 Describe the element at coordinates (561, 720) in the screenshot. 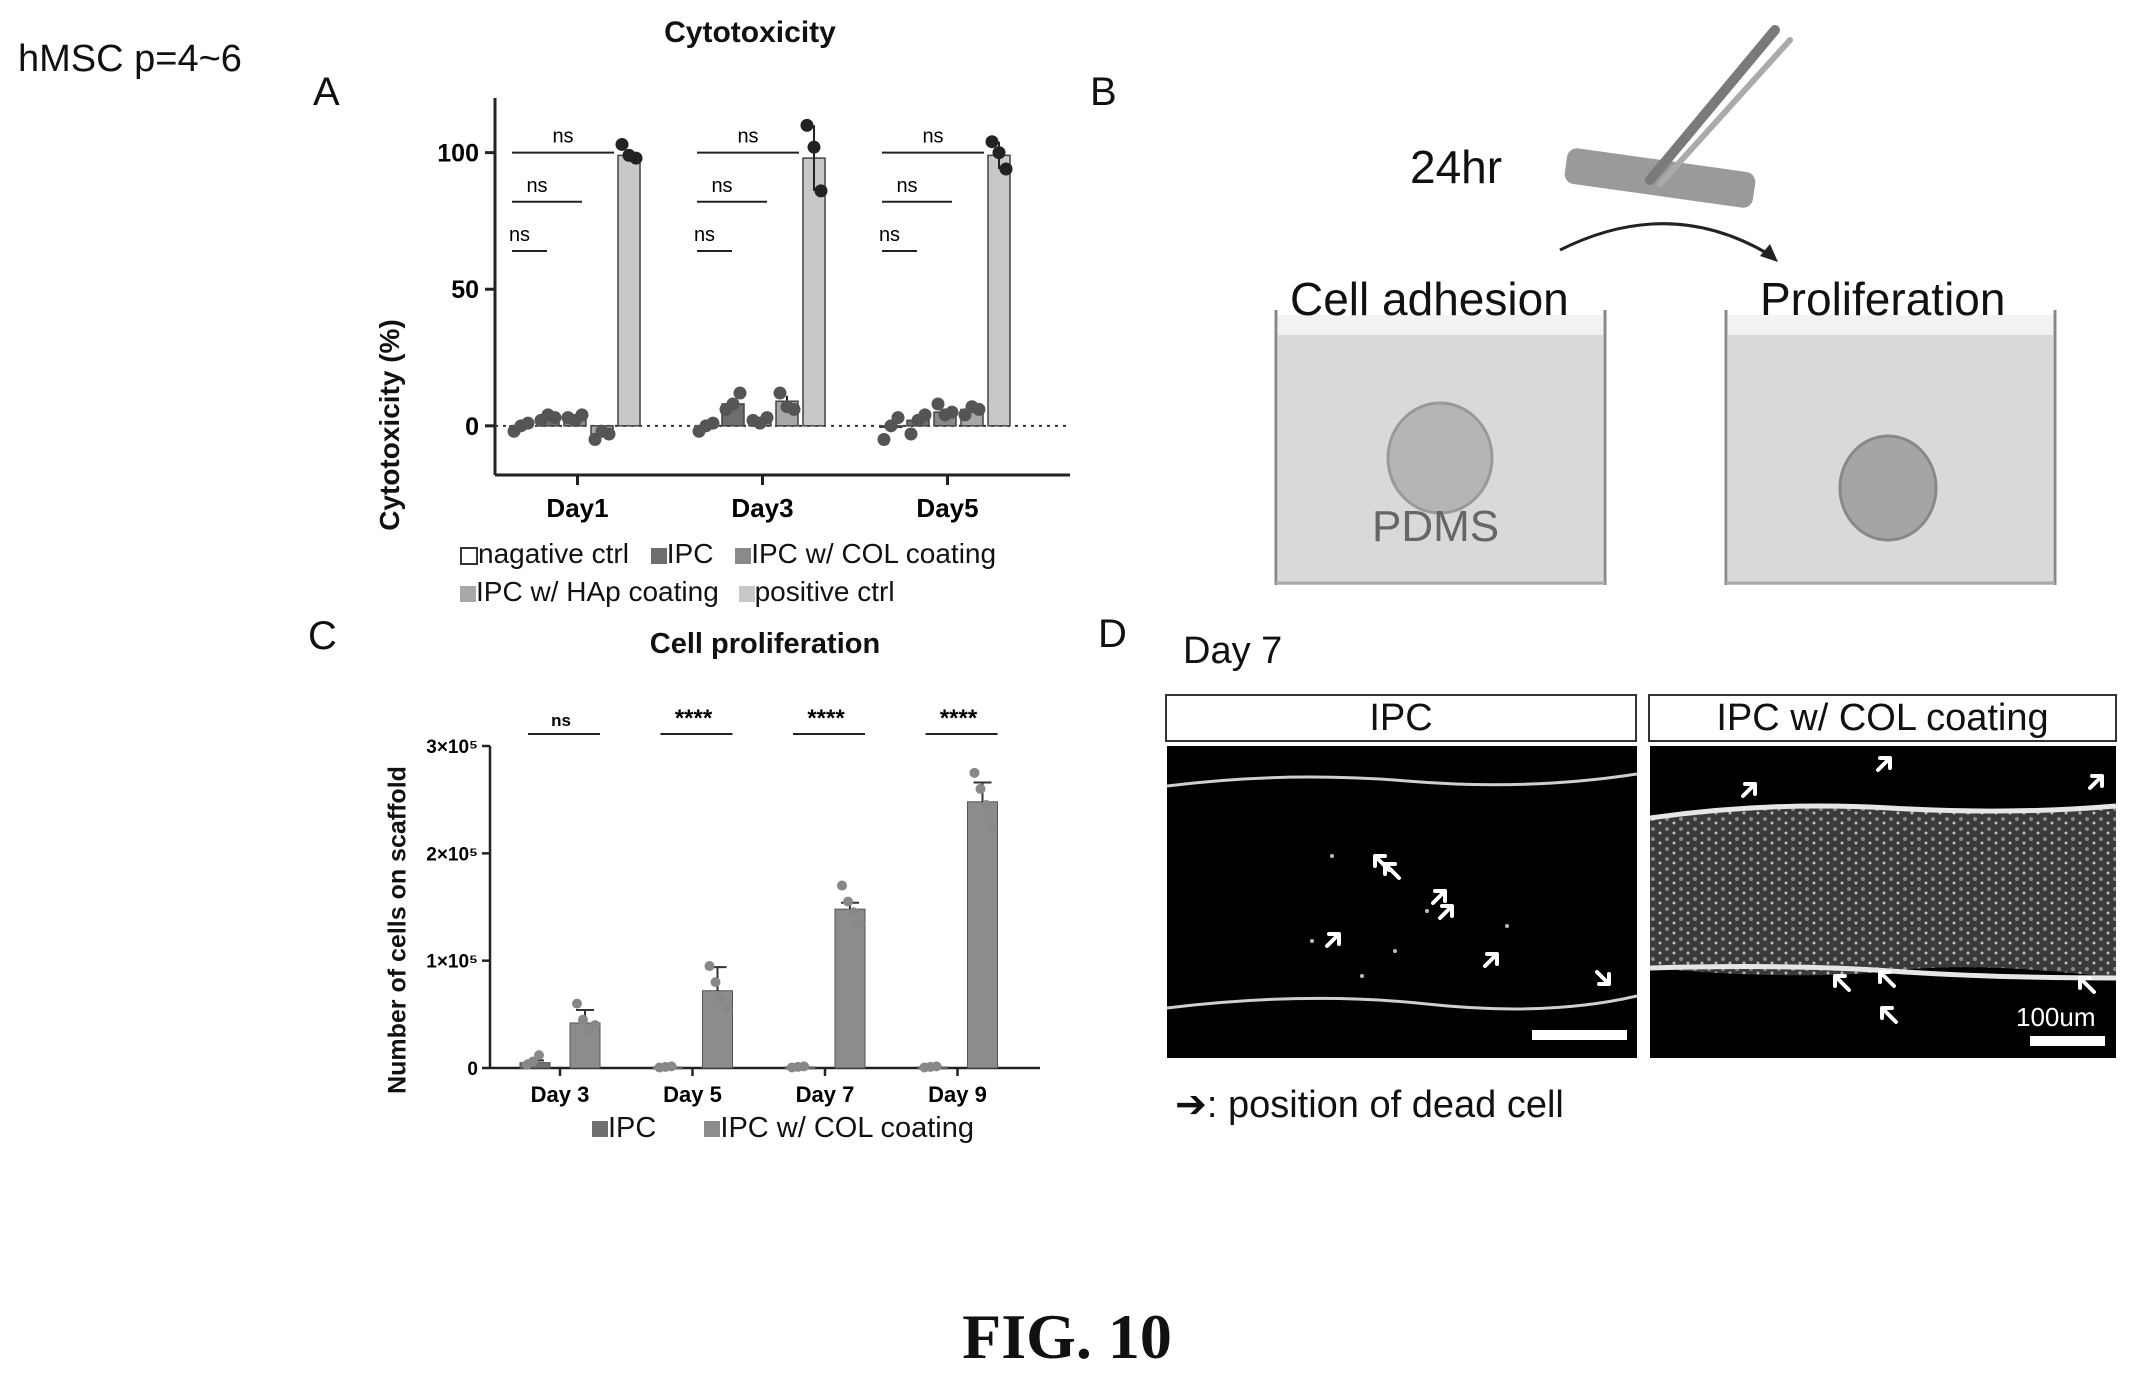

I see `chart-c-sig-label: ns` at that location.